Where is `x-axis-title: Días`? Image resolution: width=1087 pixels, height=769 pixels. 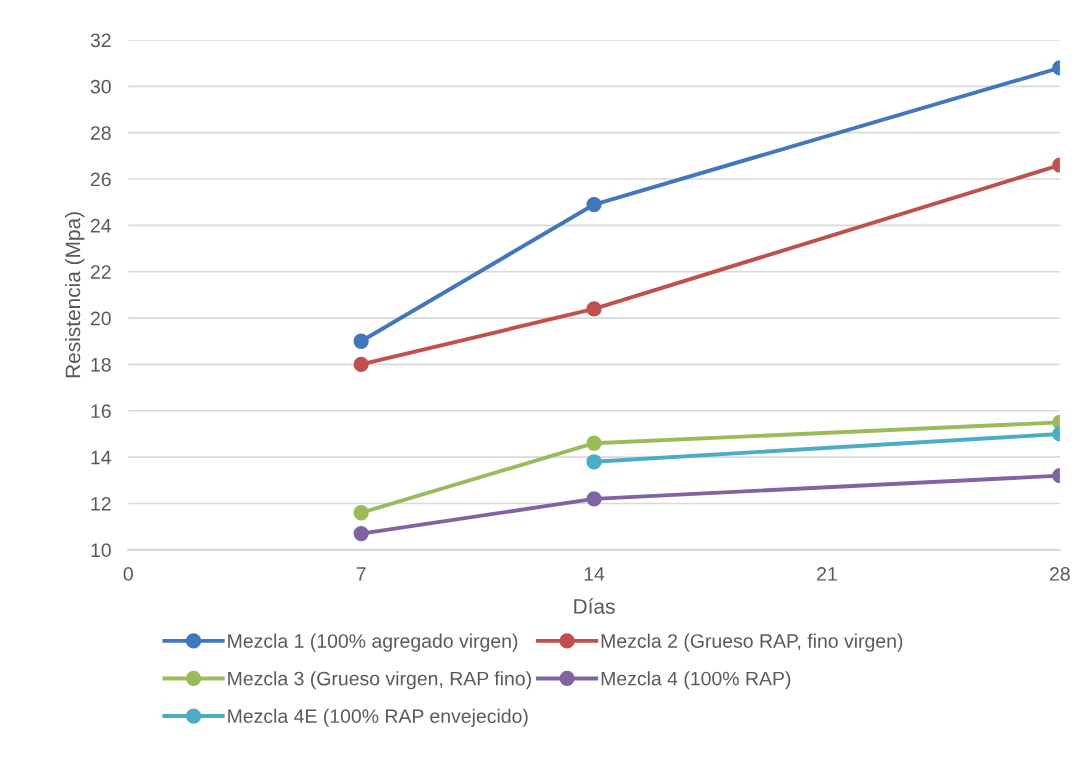 x-axis-title: Días is located at coordinates (594, 606).